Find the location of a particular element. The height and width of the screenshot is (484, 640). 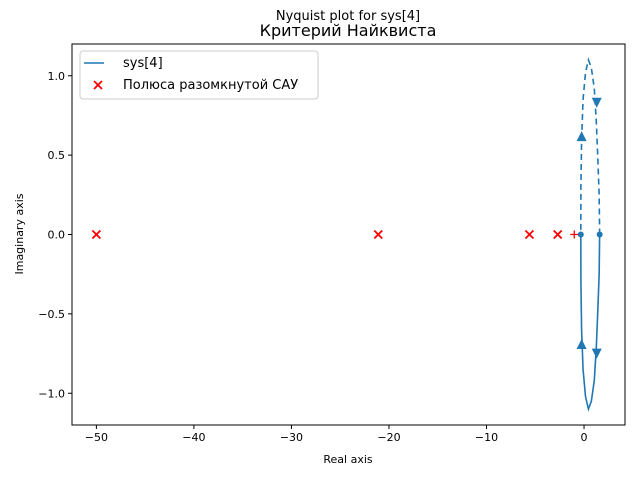

legend-x-swatch-b is located at coordinates (98, 85).